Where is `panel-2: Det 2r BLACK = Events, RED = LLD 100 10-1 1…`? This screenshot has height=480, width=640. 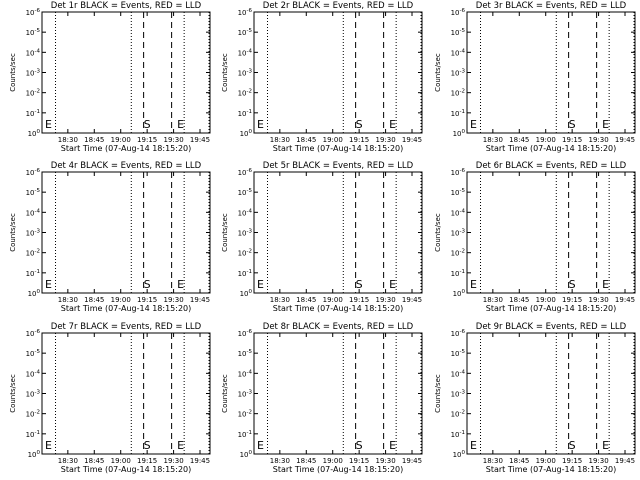
panel-2: Det 2r BLACK = Events, RED = LLD 100 10-1 1… is located at coordinates (322, 77).